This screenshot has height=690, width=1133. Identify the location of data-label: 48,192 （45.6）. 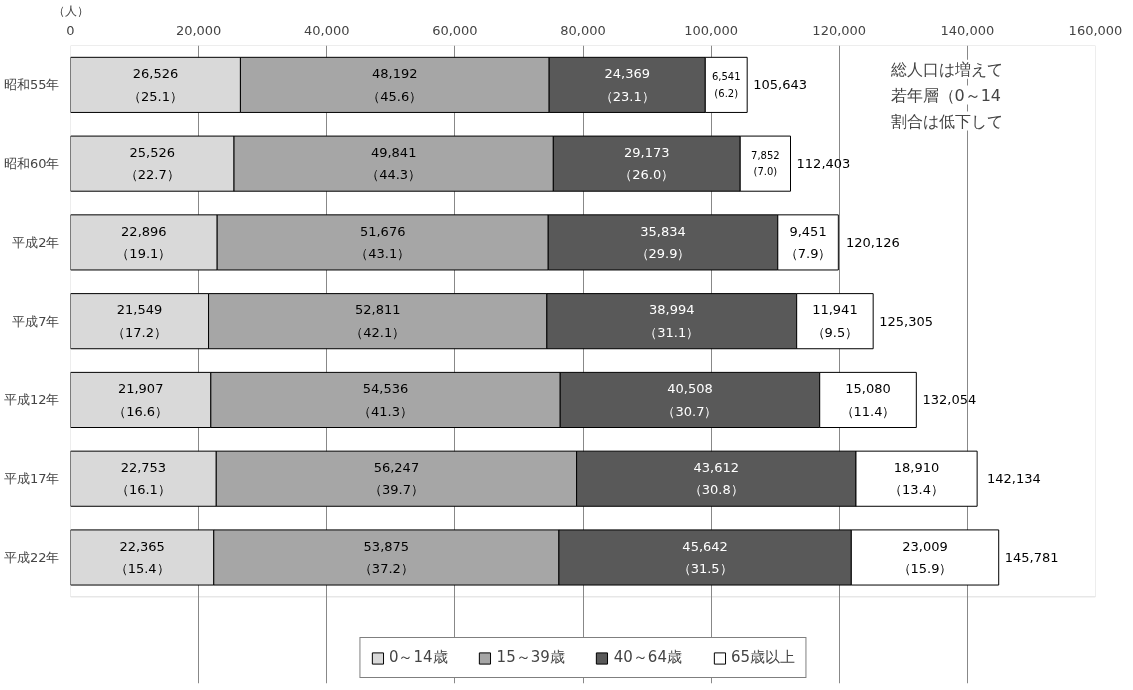
(395, 85).